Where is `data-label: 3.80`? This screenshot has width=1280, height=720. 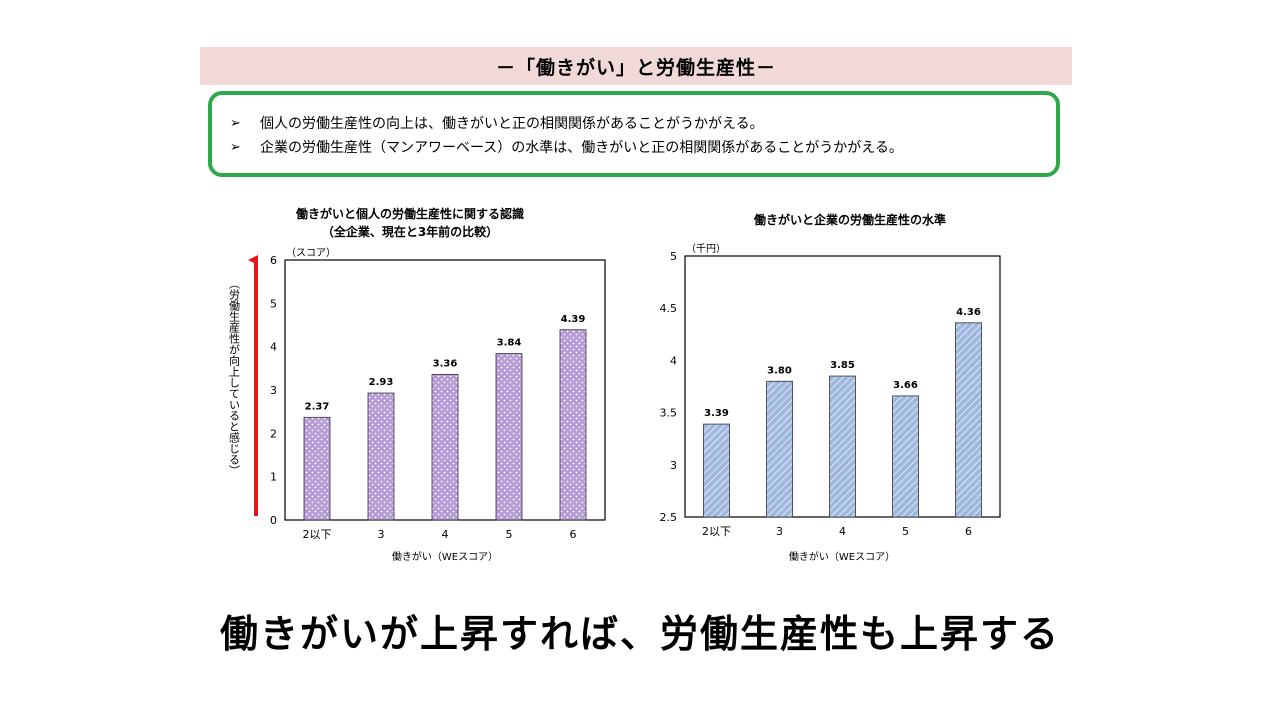
data-label: 3.80 is located at coordinates (779, 370).